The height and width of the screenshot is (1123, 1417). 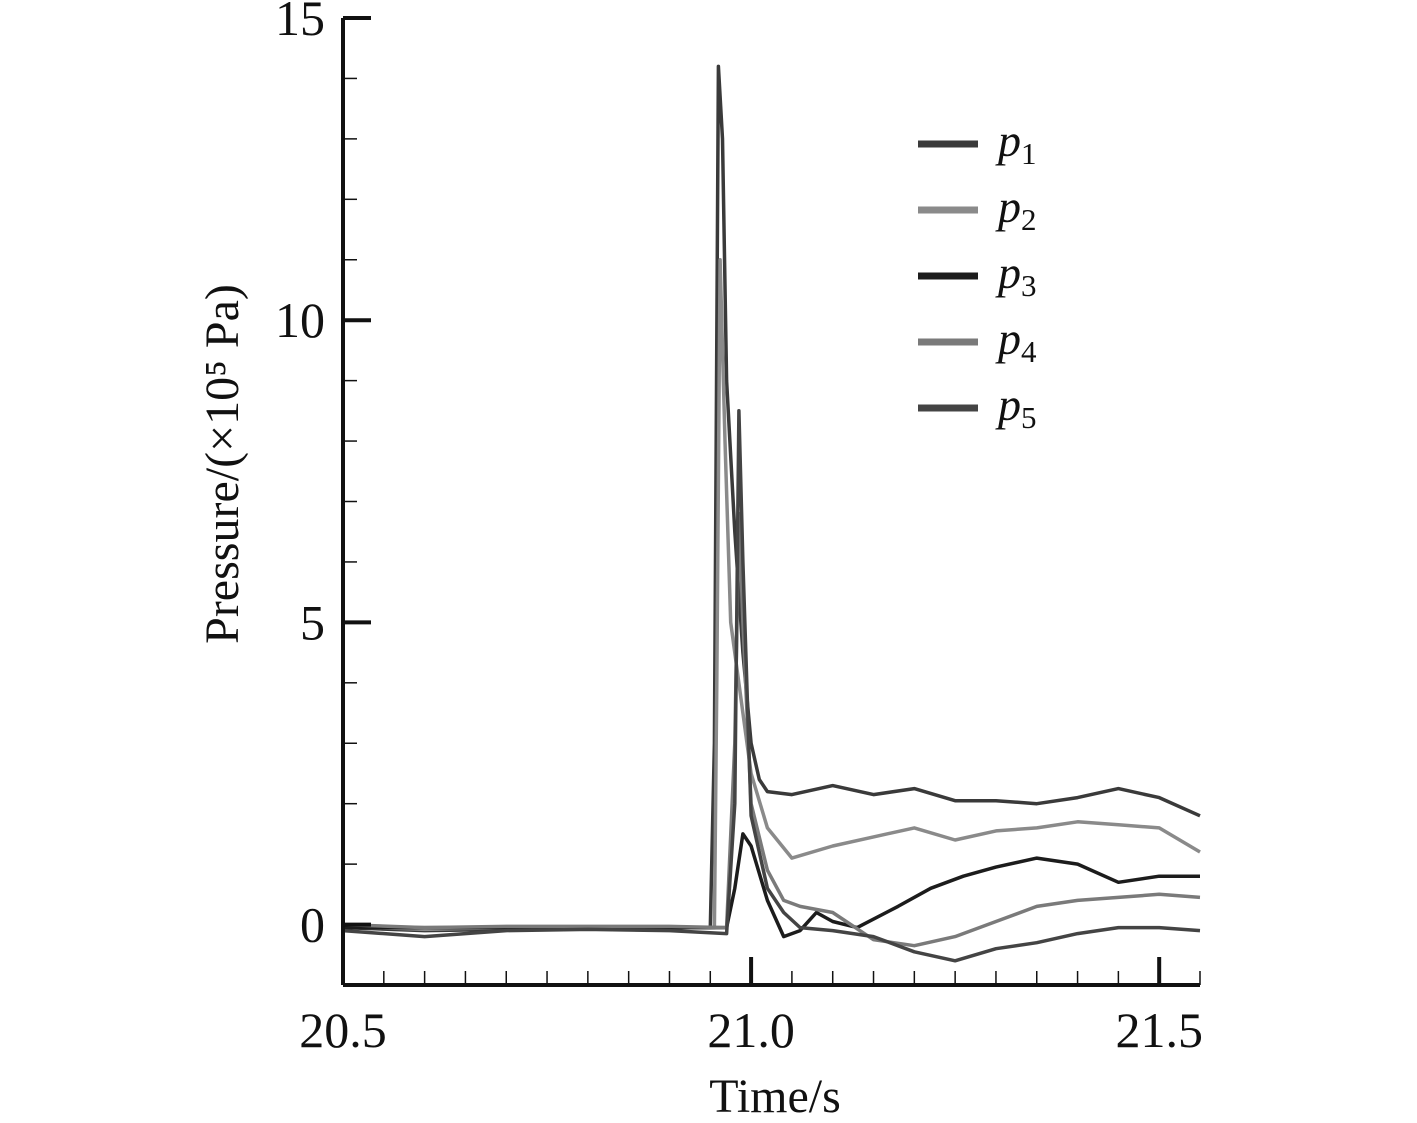 I want to click on legend: p1 p2 p3 p4 p5, so click(x=977, y=275).